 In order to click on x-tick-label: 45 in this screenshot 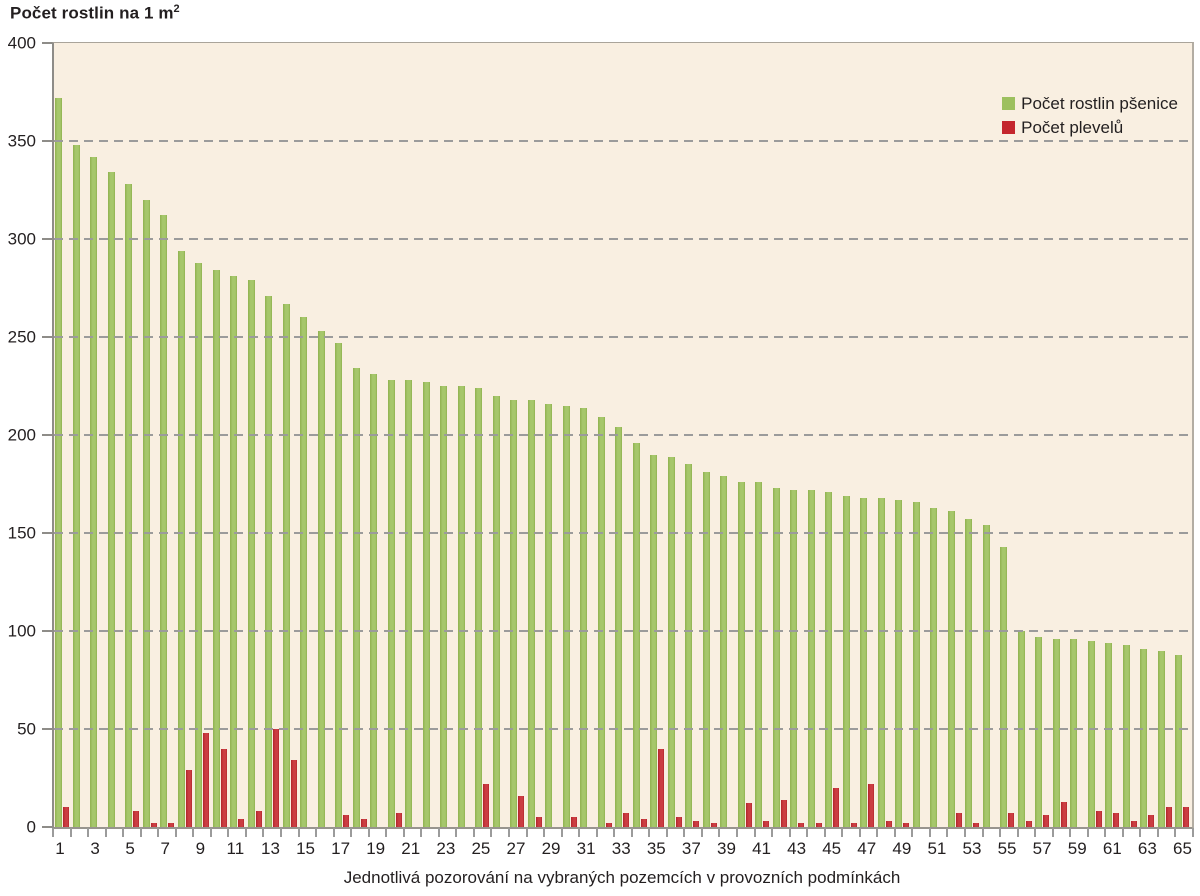, I will do `click(832, 848)`.